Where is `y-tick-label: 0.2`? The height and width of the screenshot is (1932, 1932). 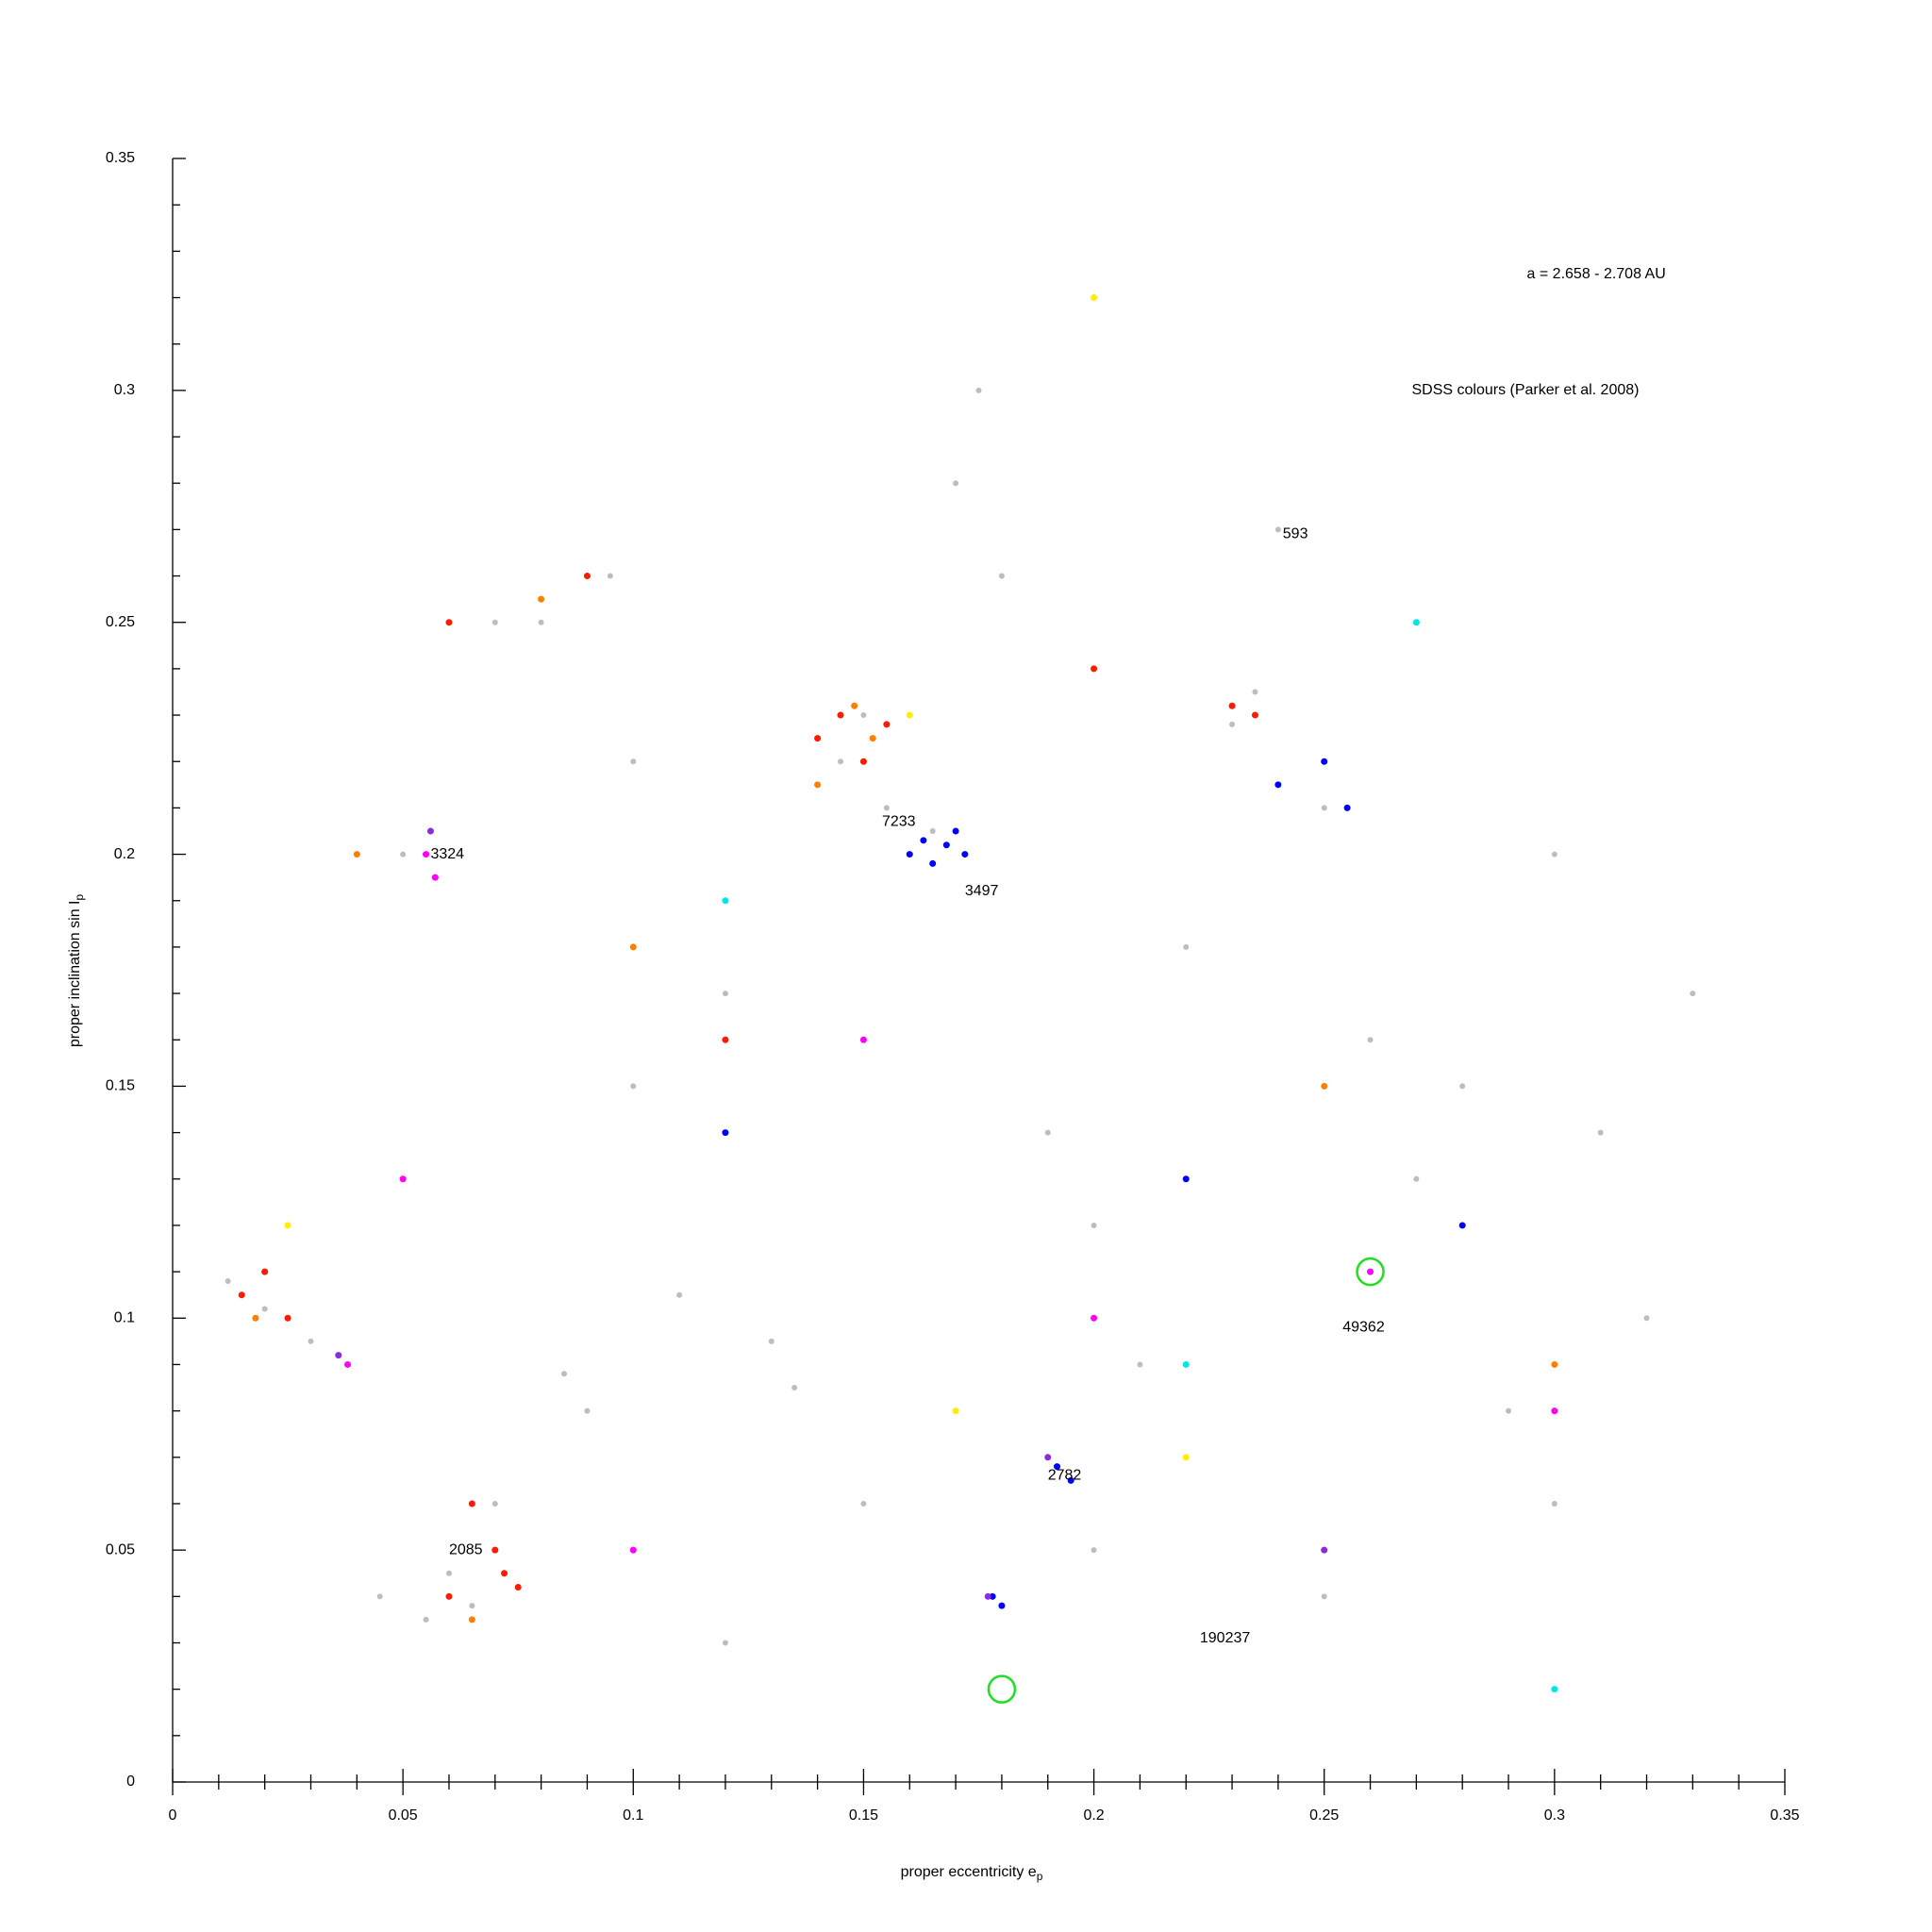
y-tick-label: 0.2 is located at coordinates (125, 854).